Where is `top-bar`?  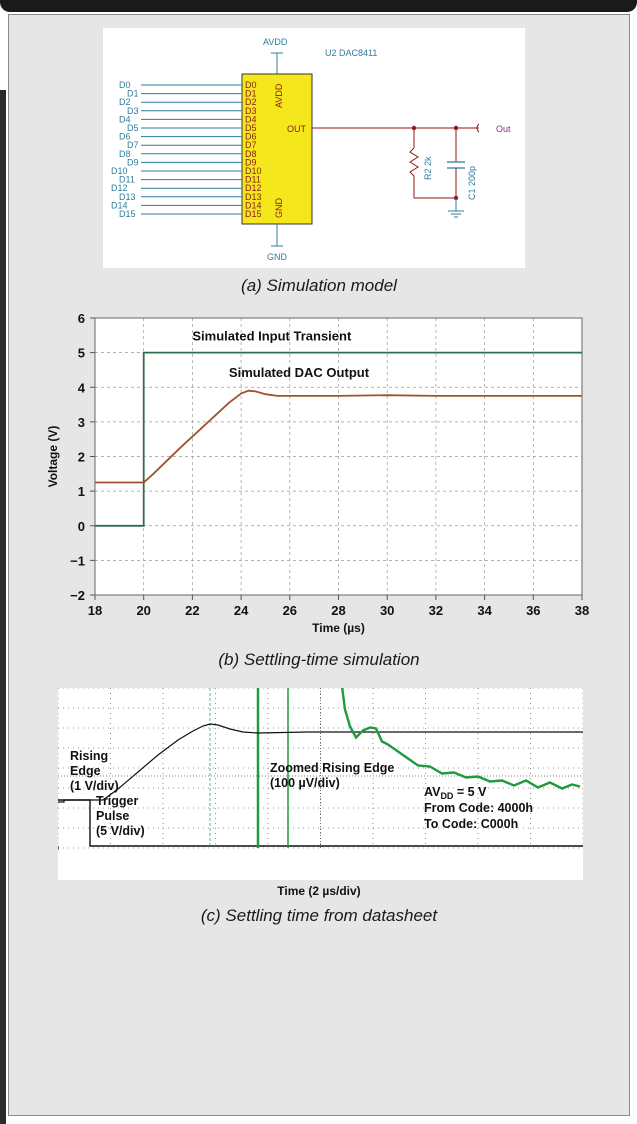
top-bar is located at coordinates (318, 6).